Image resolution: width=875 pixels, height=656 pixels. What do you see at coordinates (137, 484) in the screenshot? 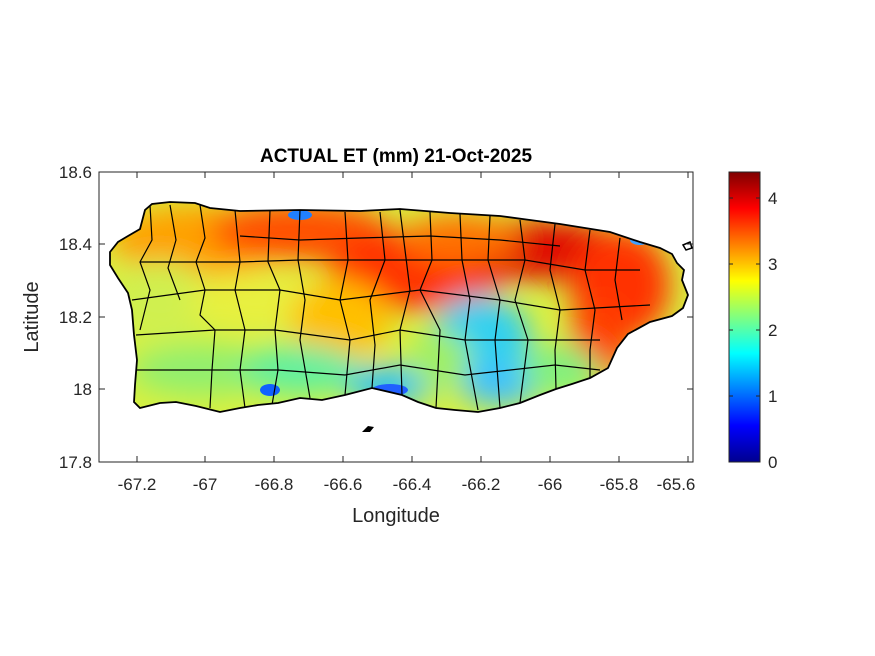
I see `x-tick-label: -67.2` at bounding box center [137, 484].